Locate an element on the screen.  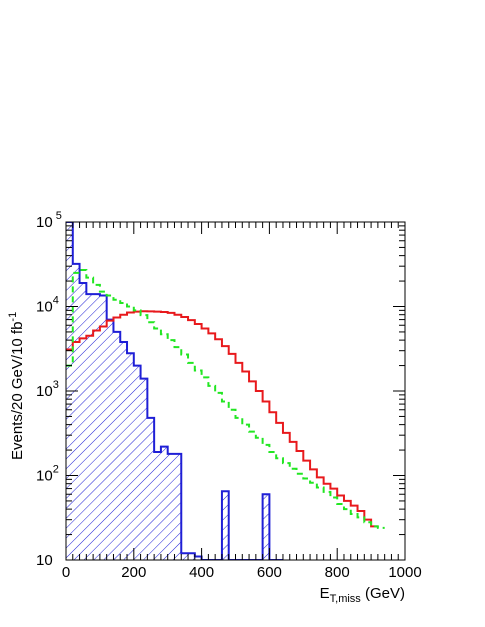
y-tick-label: 10⁴ is located at coordinates (47, 305).